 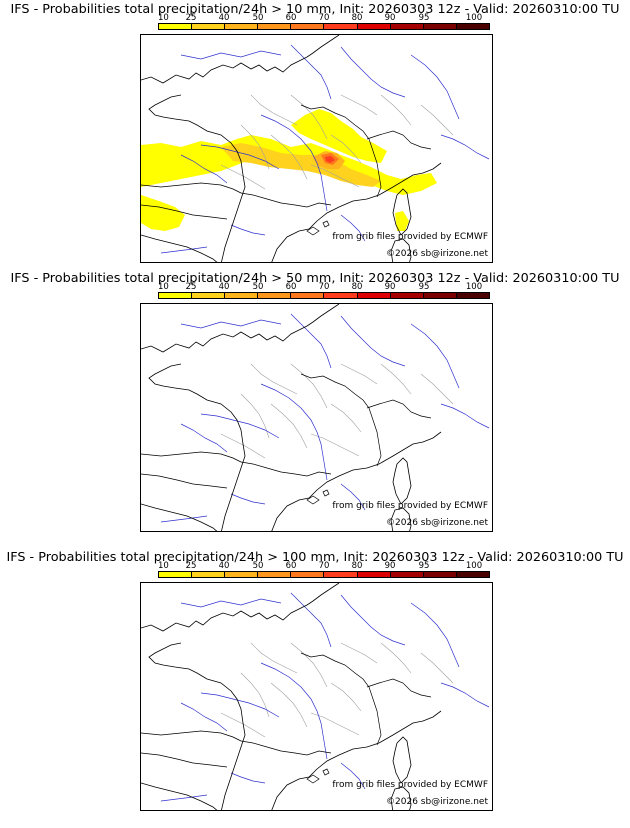 I want to click on legend-tick: 70, so click(x=324, y=287).